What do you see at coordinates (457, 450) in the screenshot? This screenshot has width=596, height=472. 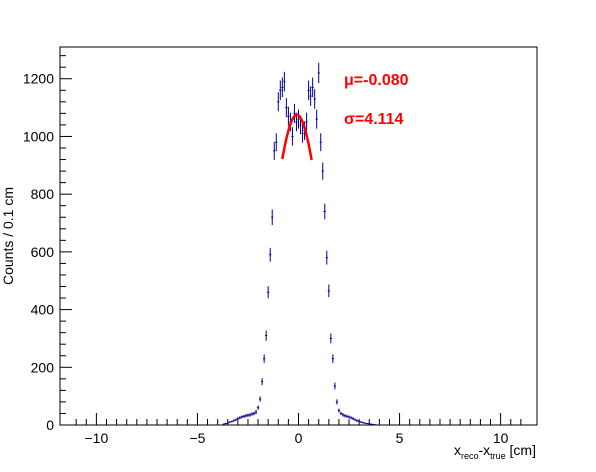 I see `x-axis-title-base: x` at bounding box center [457, 450].